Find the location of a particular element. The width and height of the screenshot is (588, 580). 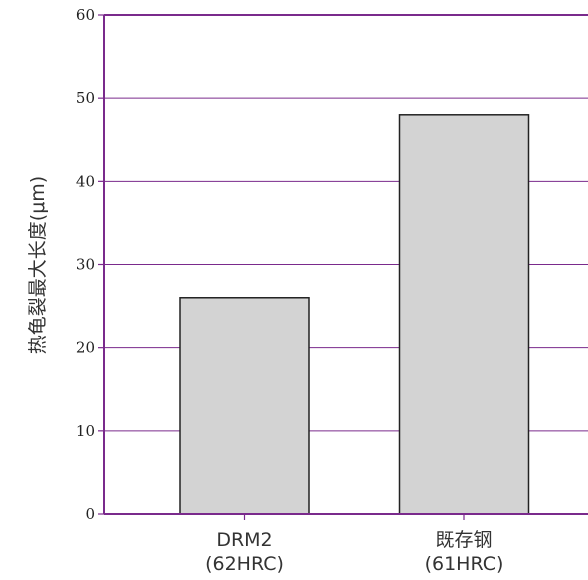

x-category-labels: DRM2(62HRC) 既存钢(61HRC) is located at coordinates (354, 552).